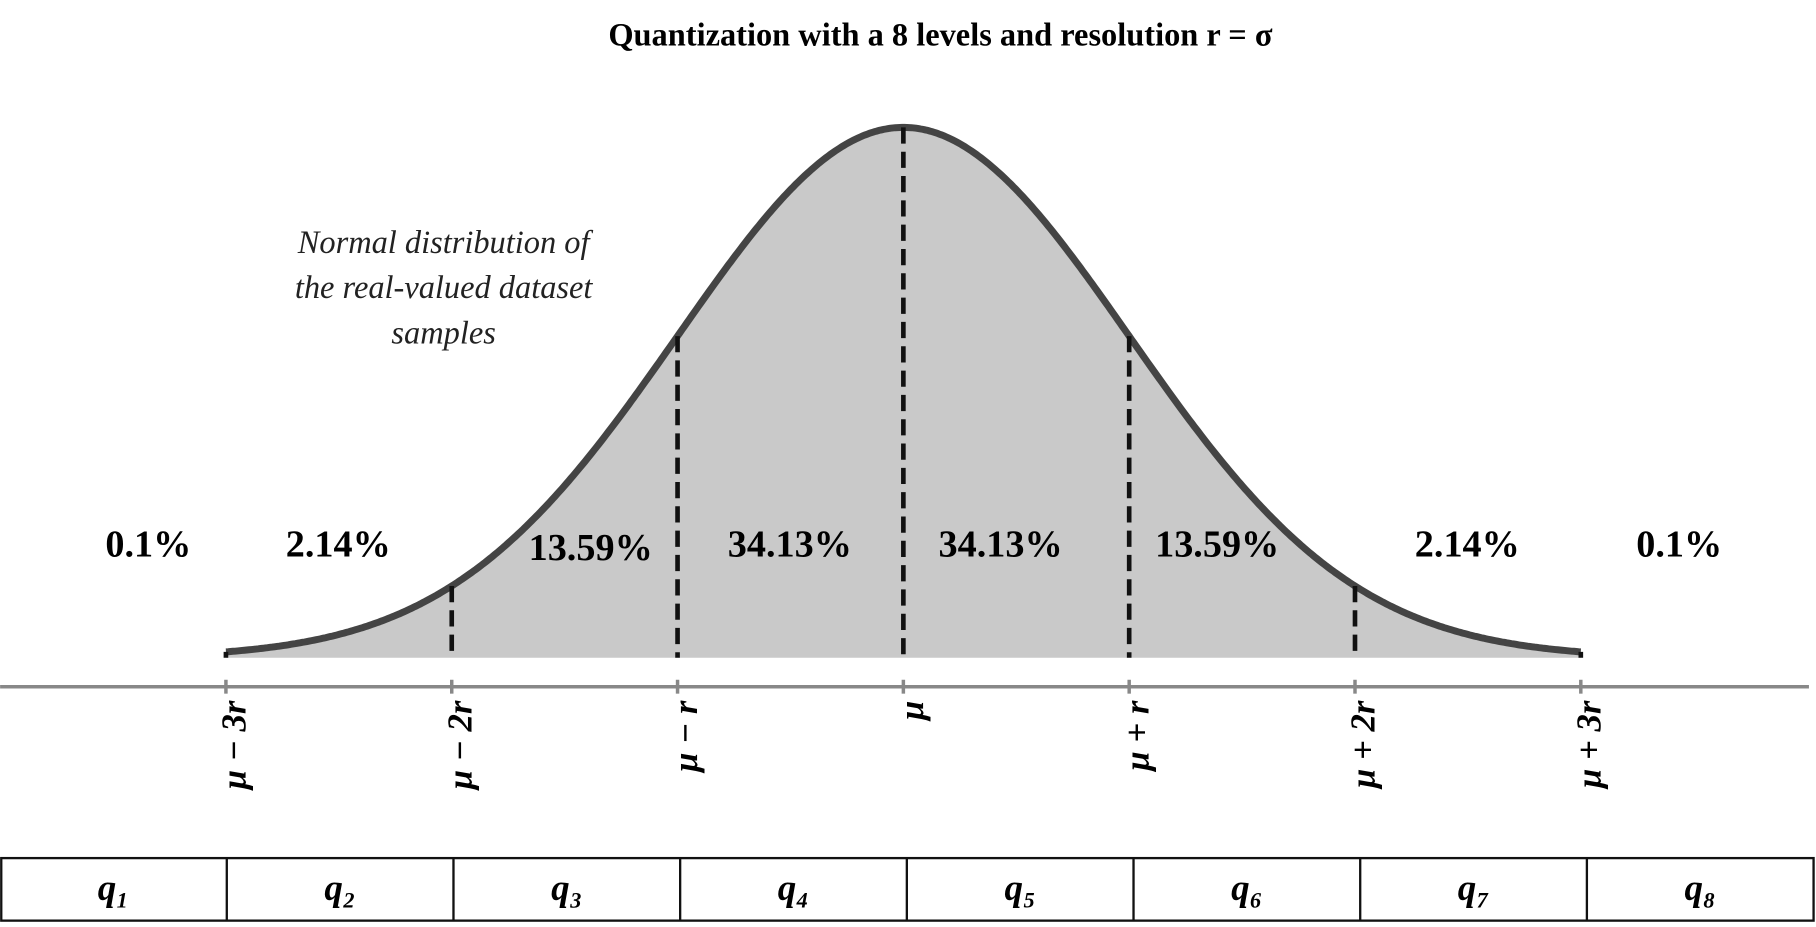 Image resolution: width=1816 pixels, height=927 pixels. What do you see at coordinates (233, 745) in the screenshot?
I see `axis-label: μ − 3r` at bounding box center [233, 745].